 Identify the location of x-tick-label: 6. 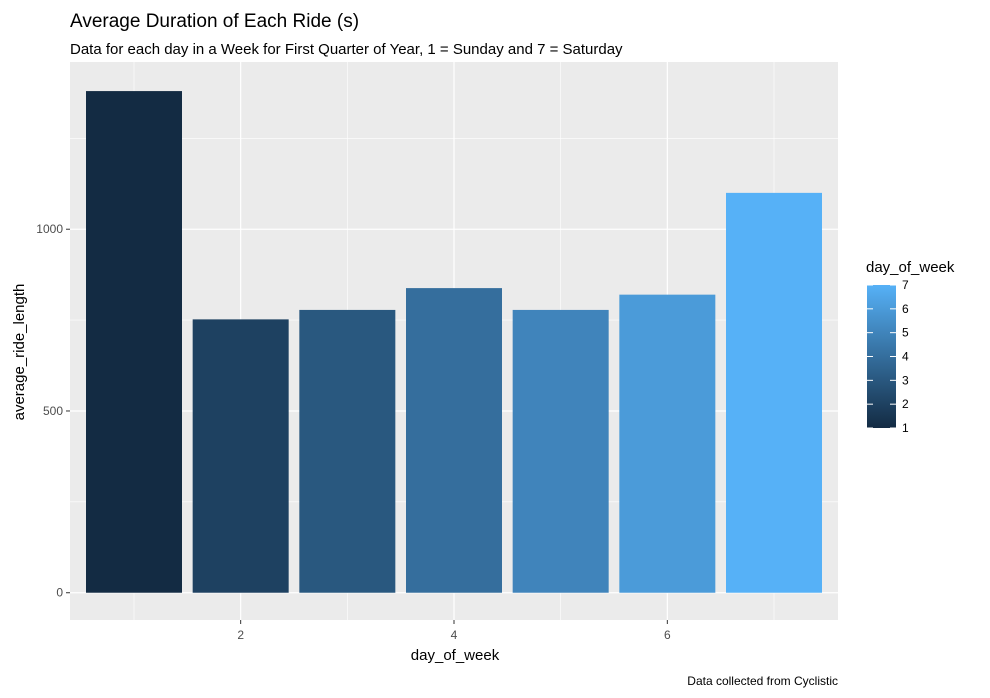
(667, 635).